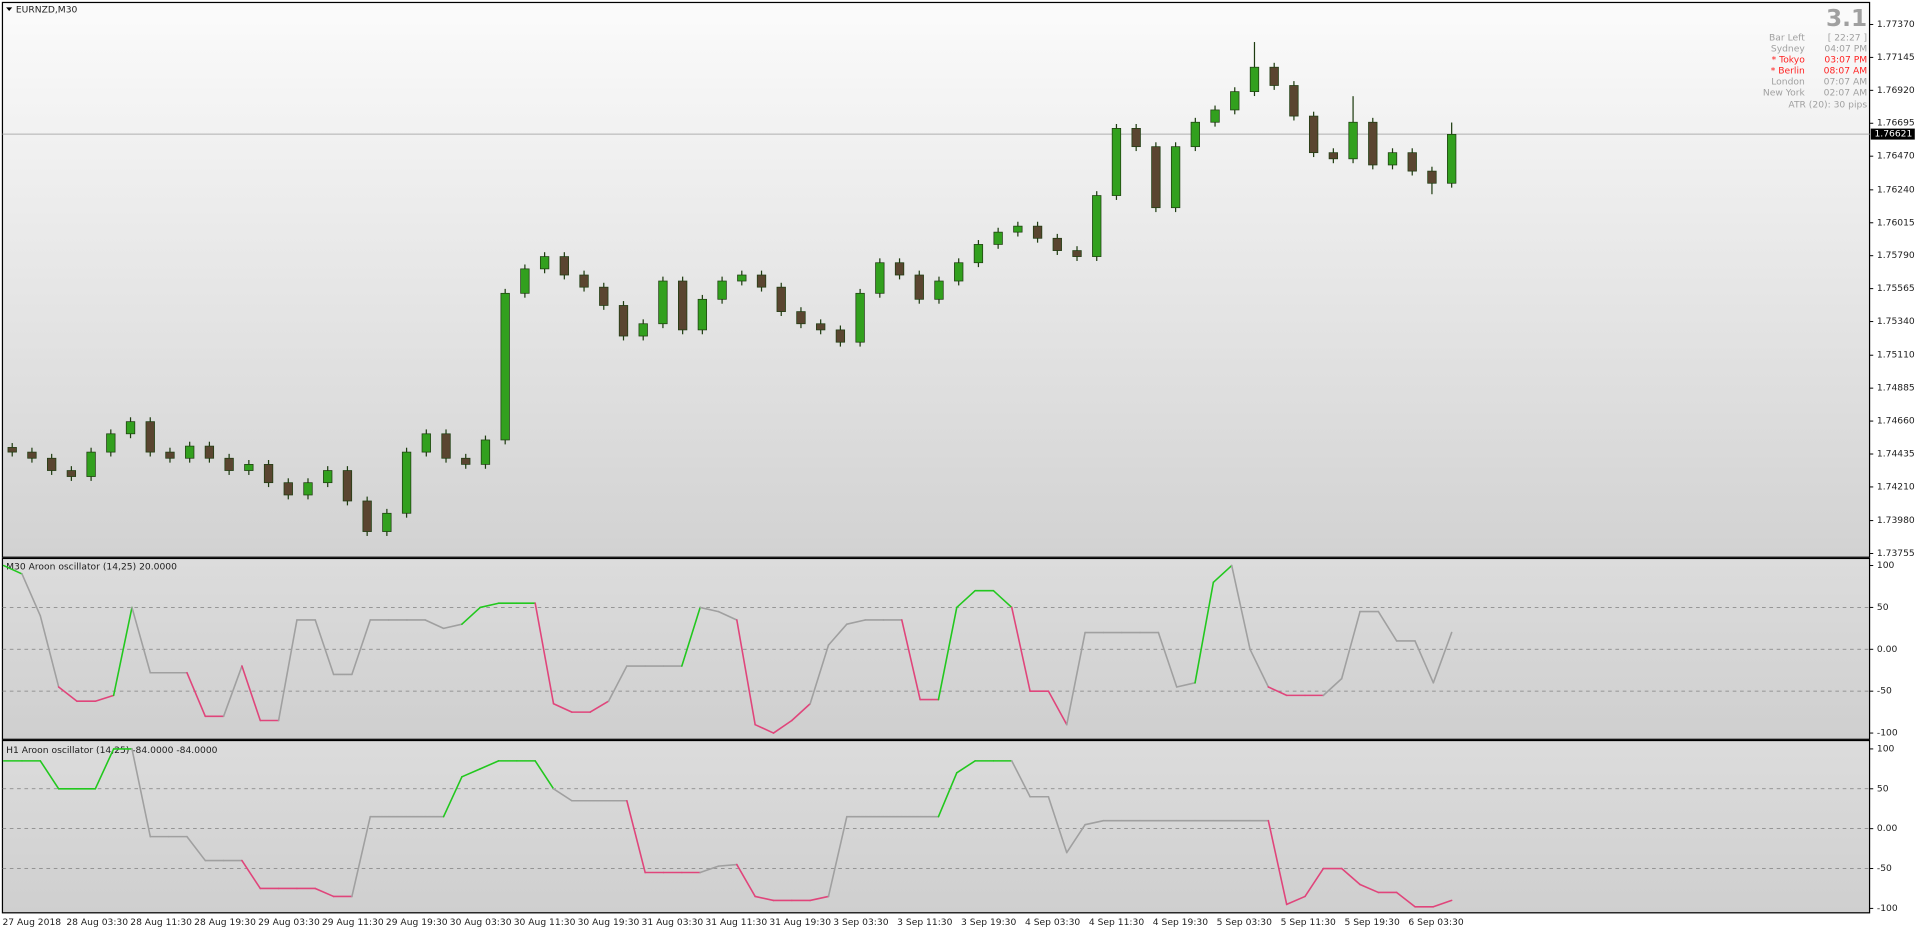 The height and width of the screenshot is (933, 1916). Describe the element at coordinates (289, 922) in the screenshot. I see `x-tick-label: 29 Aug 03:30` at that location.